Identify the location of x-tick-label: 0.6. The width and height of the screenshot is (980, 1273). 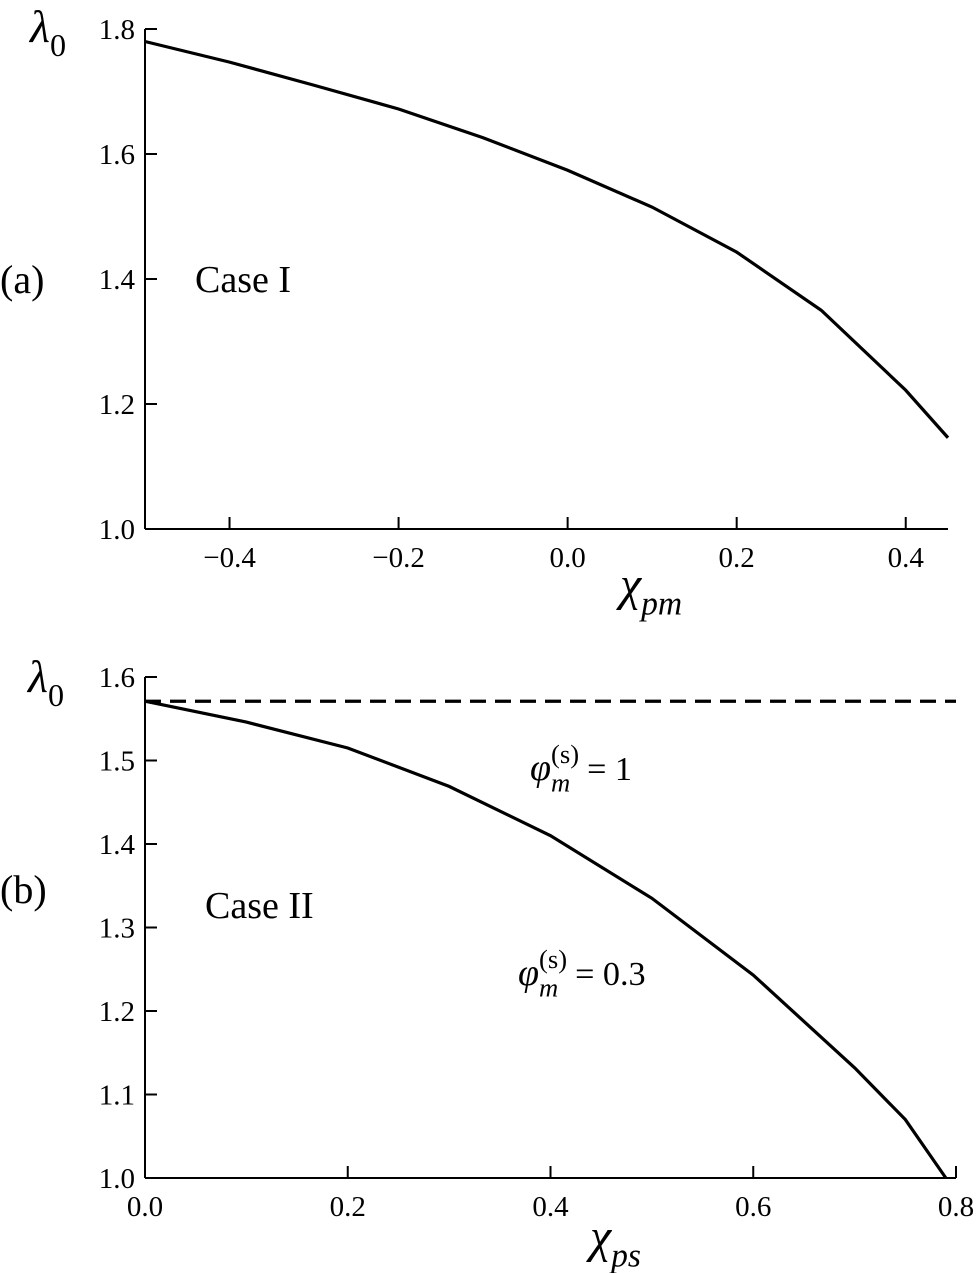
(753, 1207).